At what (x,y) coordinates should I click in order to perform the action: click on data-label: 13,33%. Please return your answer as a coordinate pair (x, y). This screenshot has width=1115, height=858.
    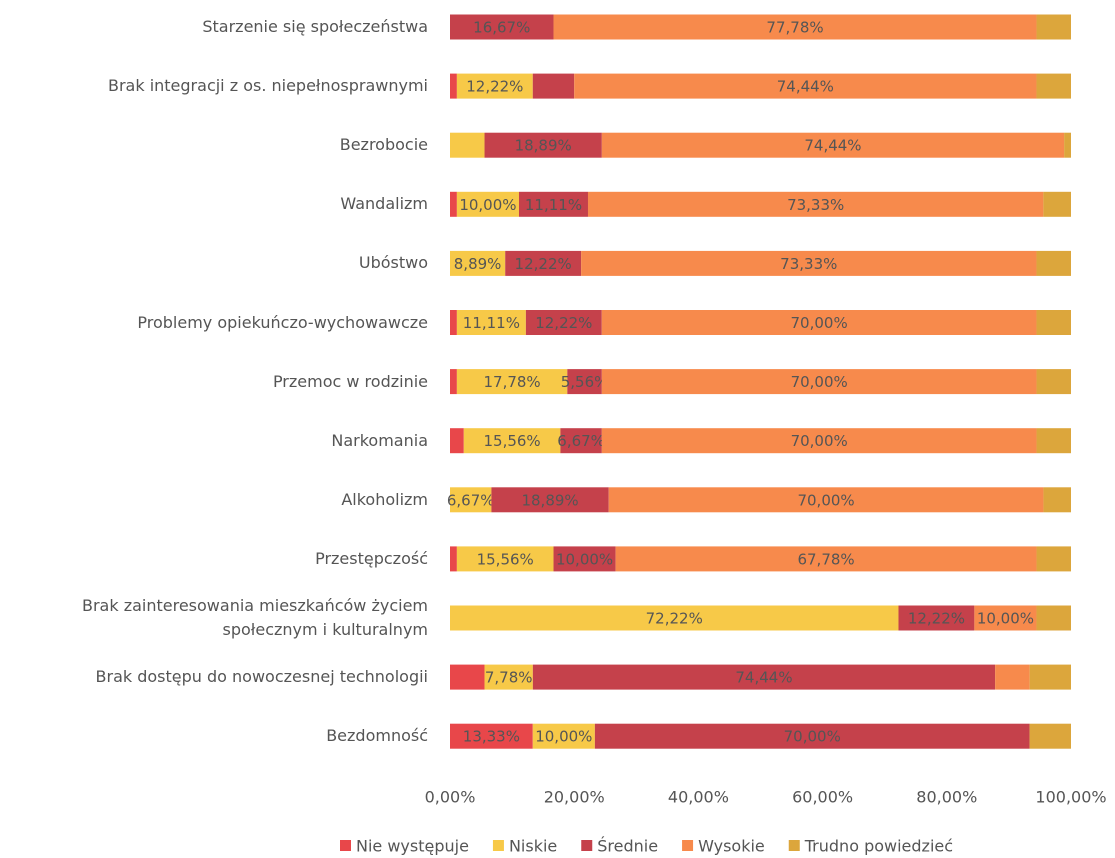
    Looking at the image, I should click on (491, 737).